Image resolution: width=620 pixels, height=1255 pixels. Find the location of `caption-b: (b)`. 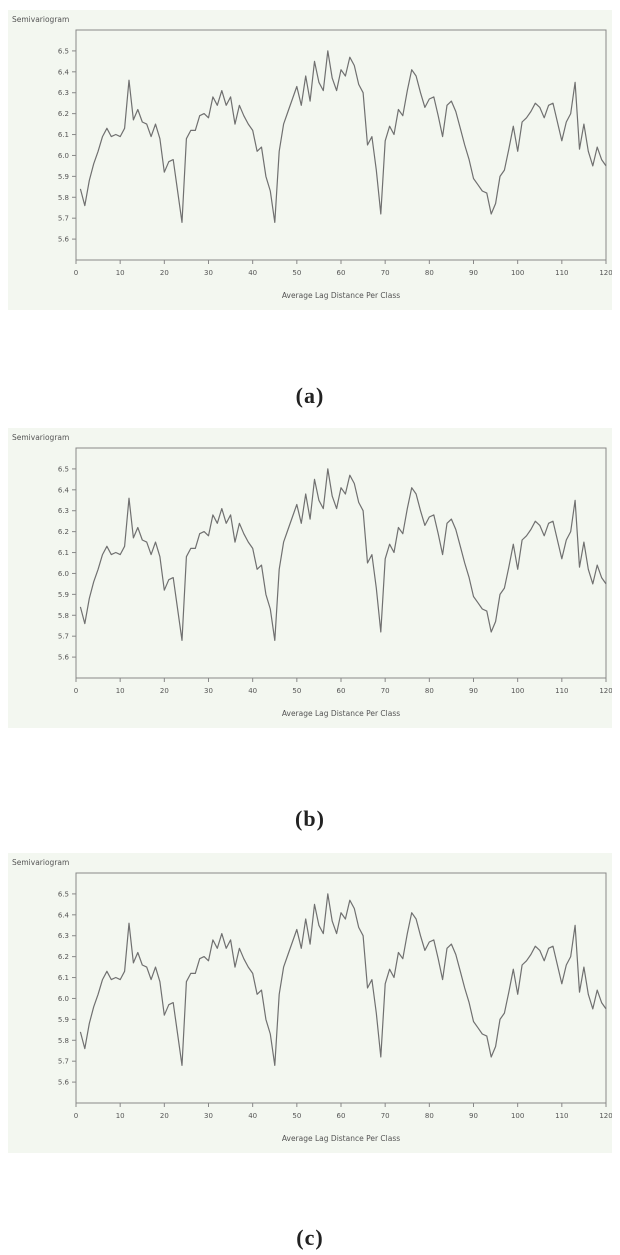

caption-b: (b) is located at coordinates (310, 818).